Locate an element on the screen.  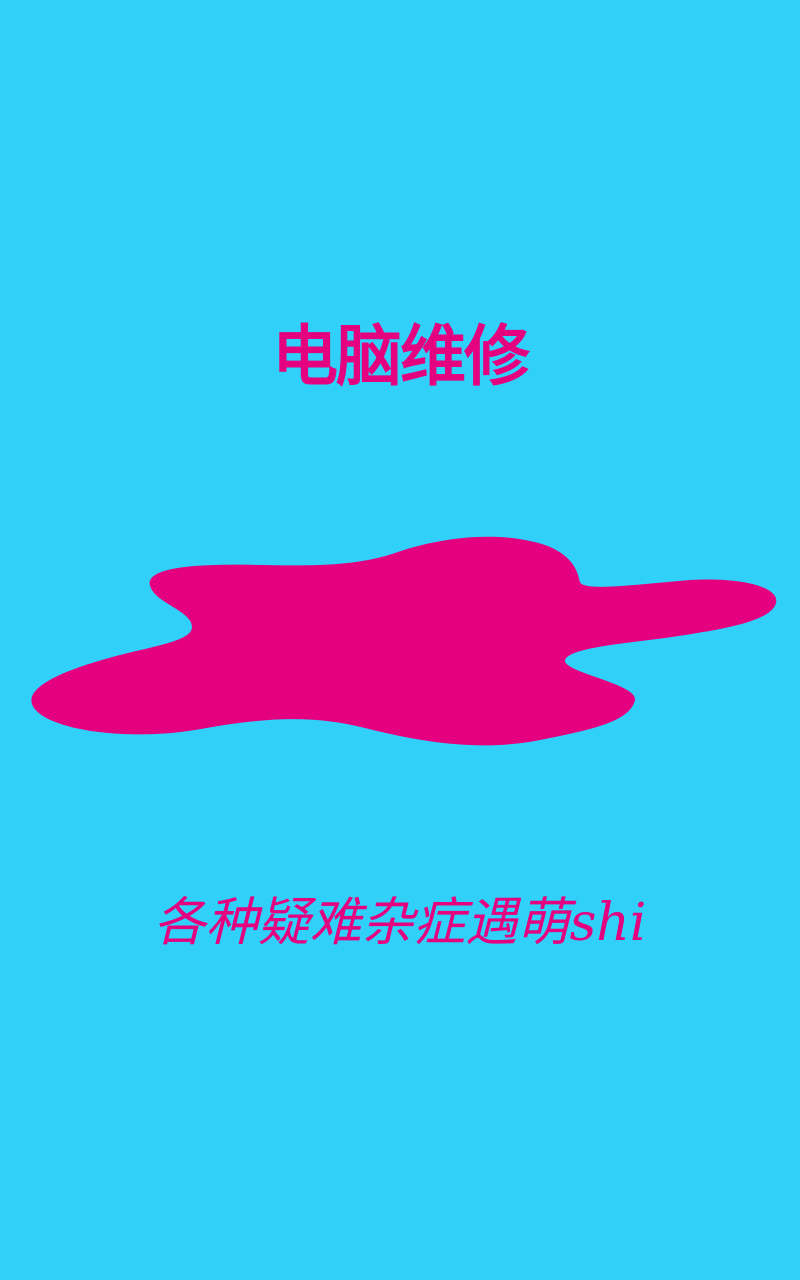
poster-title: 电脑维修 is located at coordinates (401, 356).